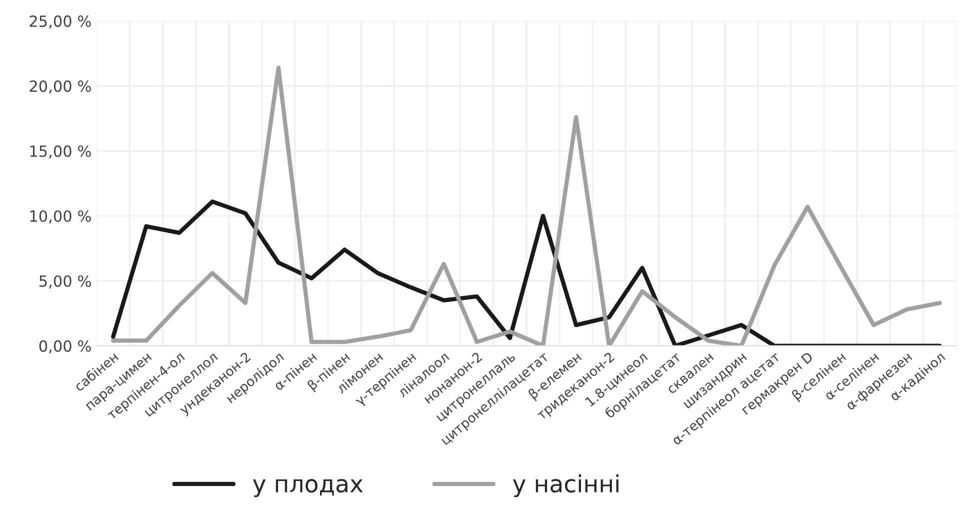 This screenshot has height=524, width=966. I want to click on legend-label: у плодах, so click(308, 488).